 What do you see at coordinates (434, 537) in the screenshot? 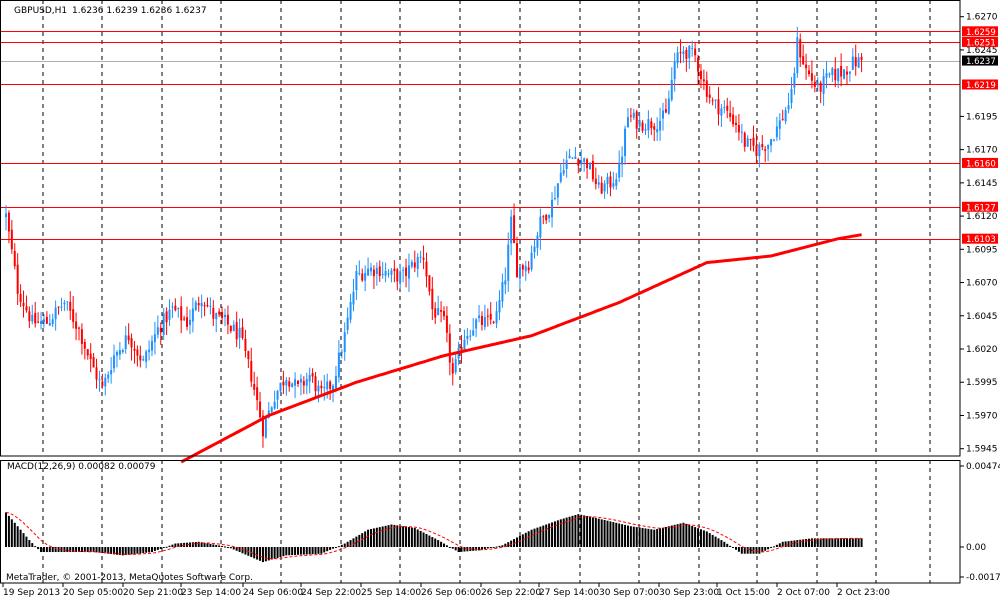
I see `macd-indicator` at bounding box center [434, 537].